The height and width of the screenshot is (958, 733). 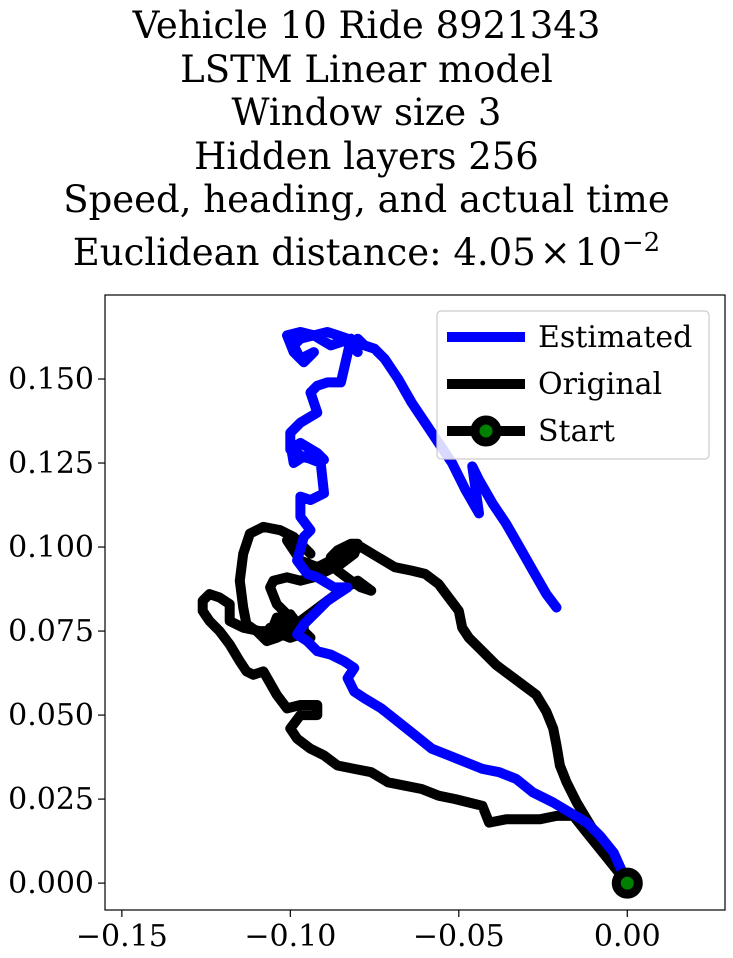 What do you see at coordinates (366, 200) in the screenshot?
I see `title-line-5: Speed, heading, and actual time` at bounding box center [366, 200].